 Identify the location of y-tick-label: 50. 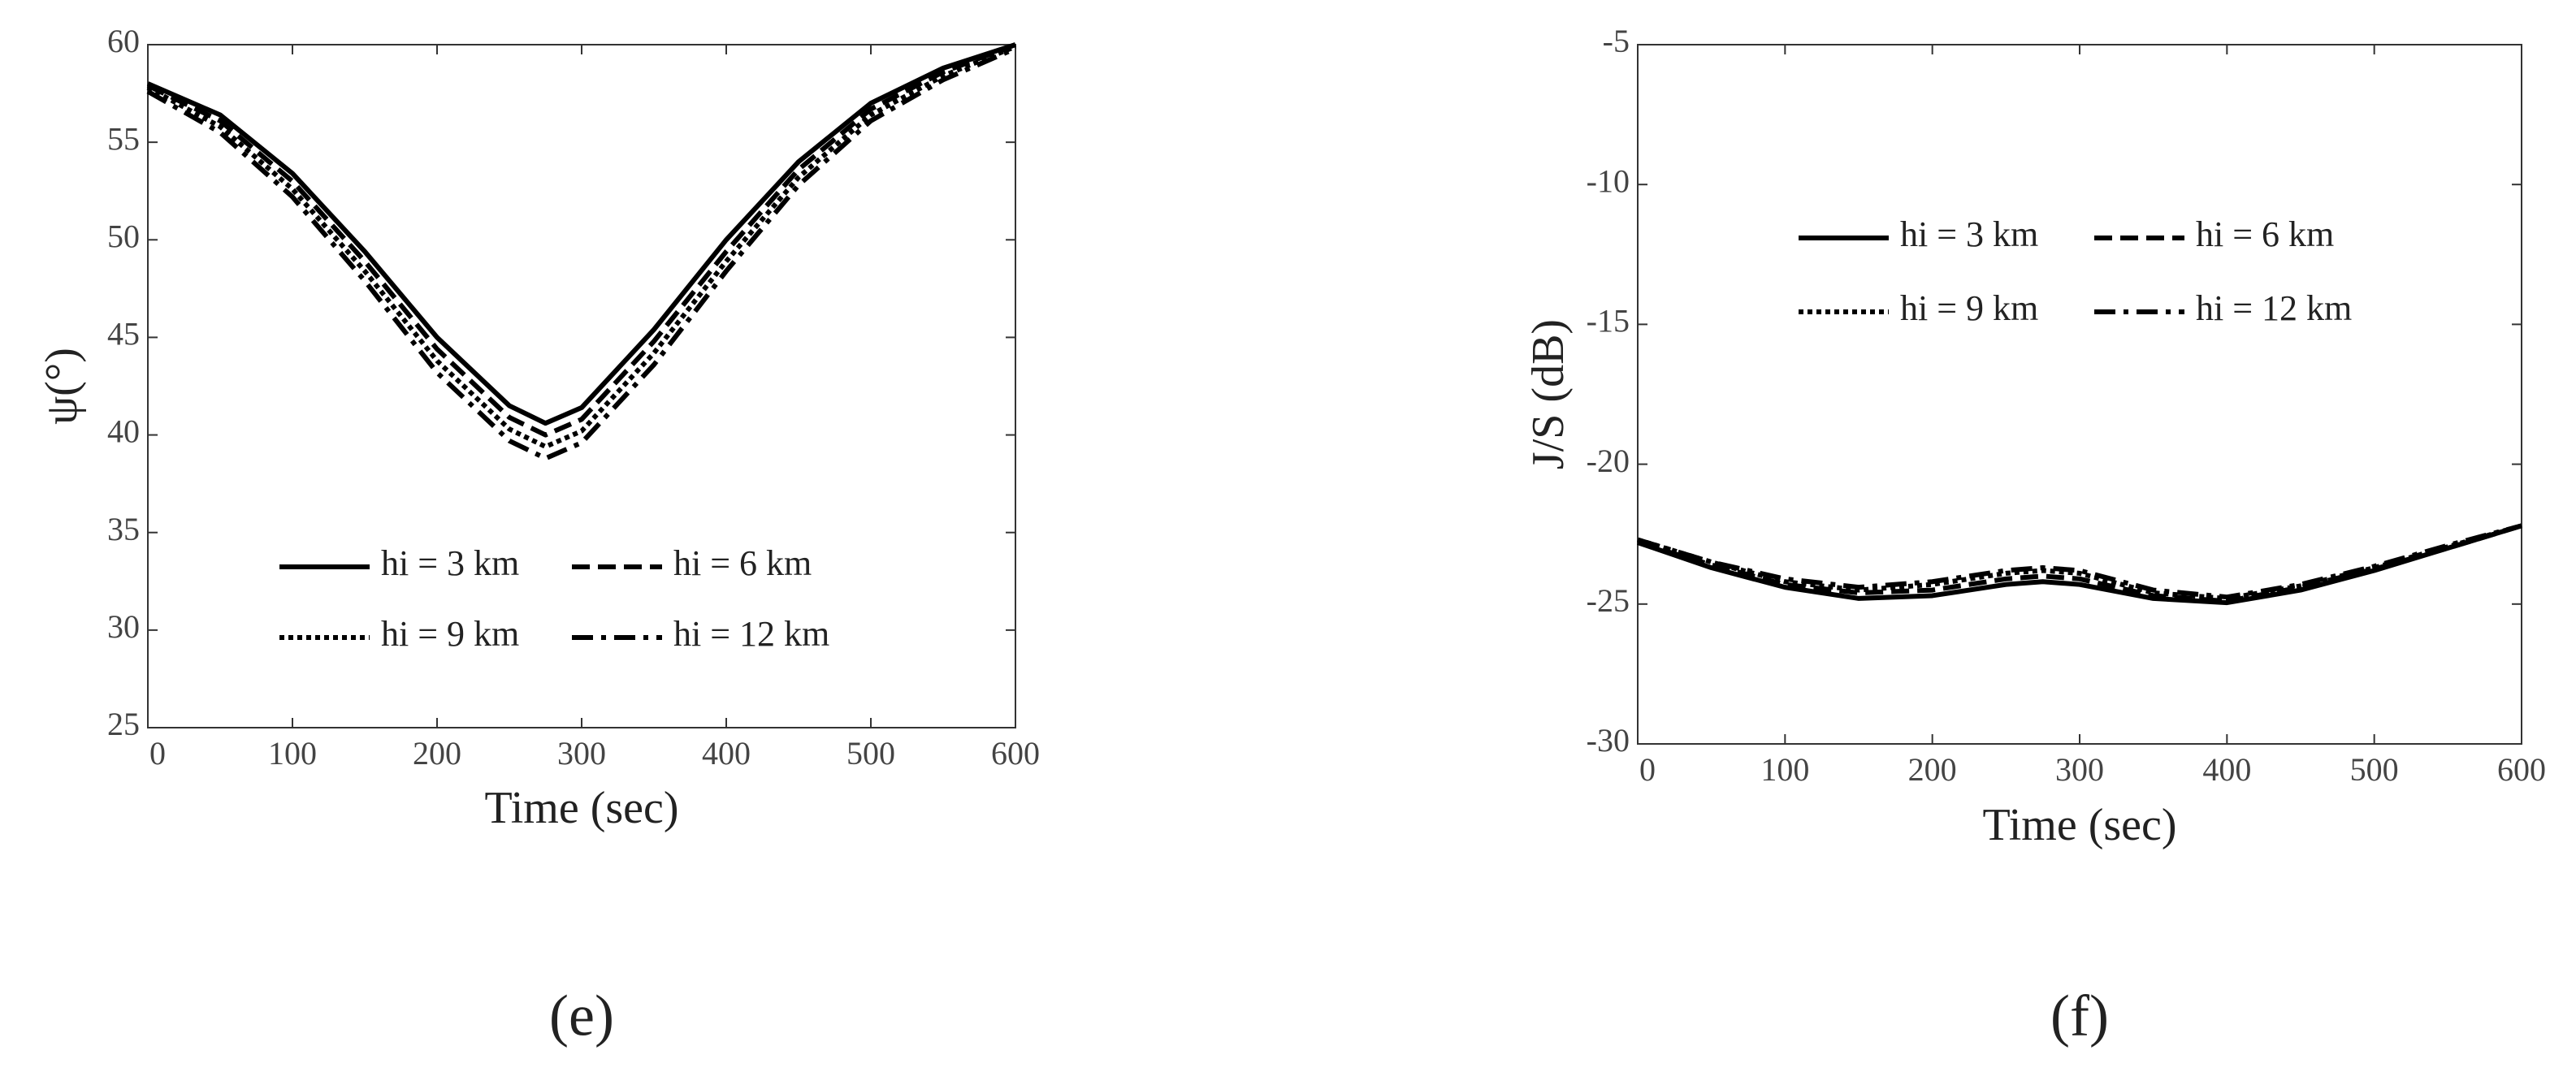
(124, 236).